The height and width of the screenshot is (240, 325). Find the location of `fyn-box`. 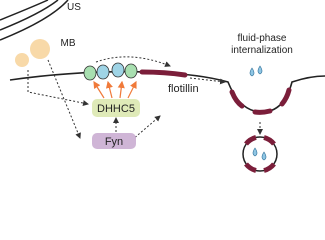

fyn-box is located at coordinates (114, 141).